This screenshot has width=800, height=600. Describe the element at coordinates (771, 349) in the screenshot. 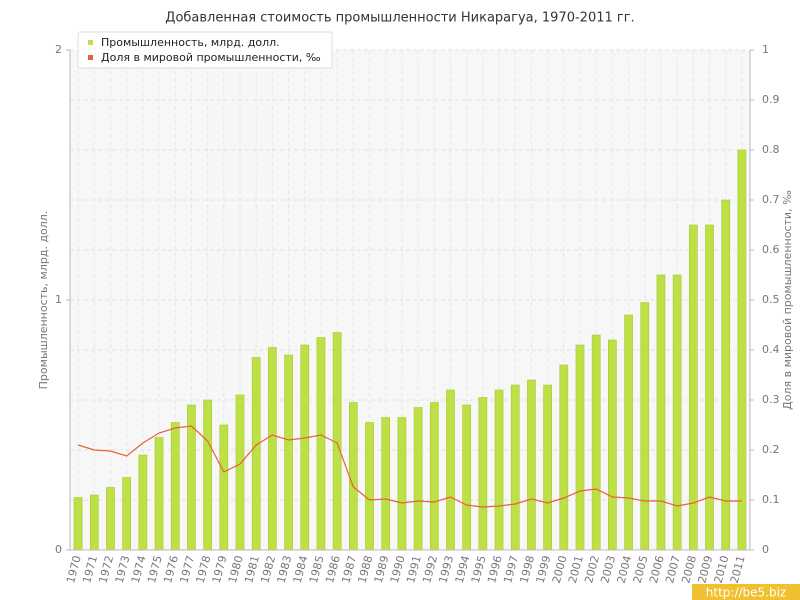

I see `y2-tick-label: 0.4` at that location.